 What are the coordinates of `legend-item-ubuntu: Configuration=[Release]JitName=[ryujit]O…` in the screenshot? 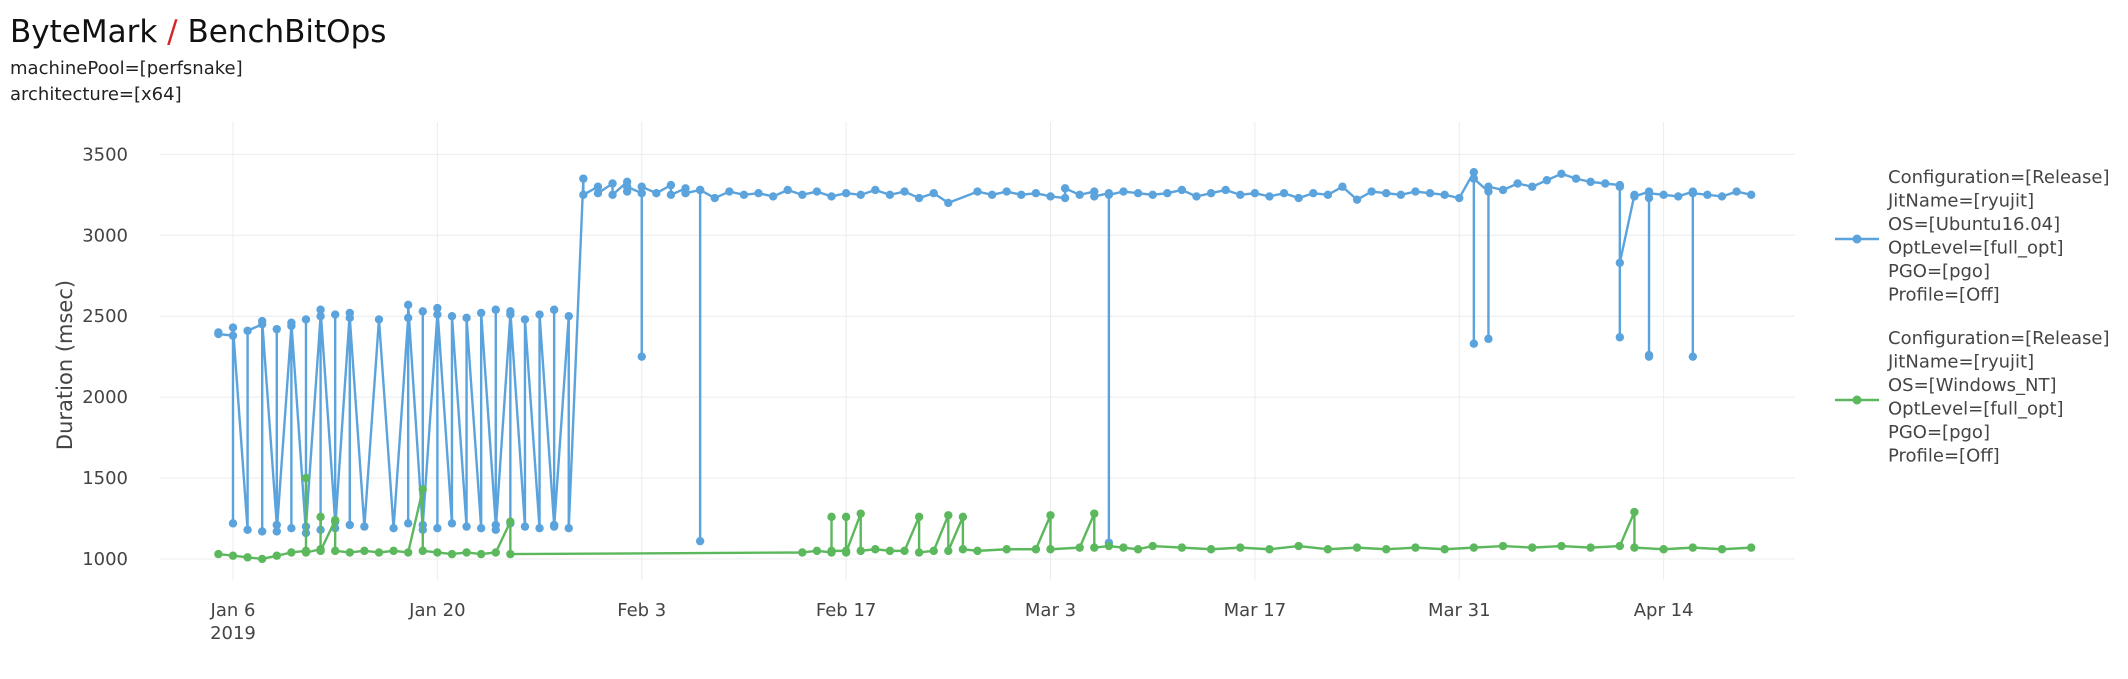 It's located at (1972, 236).